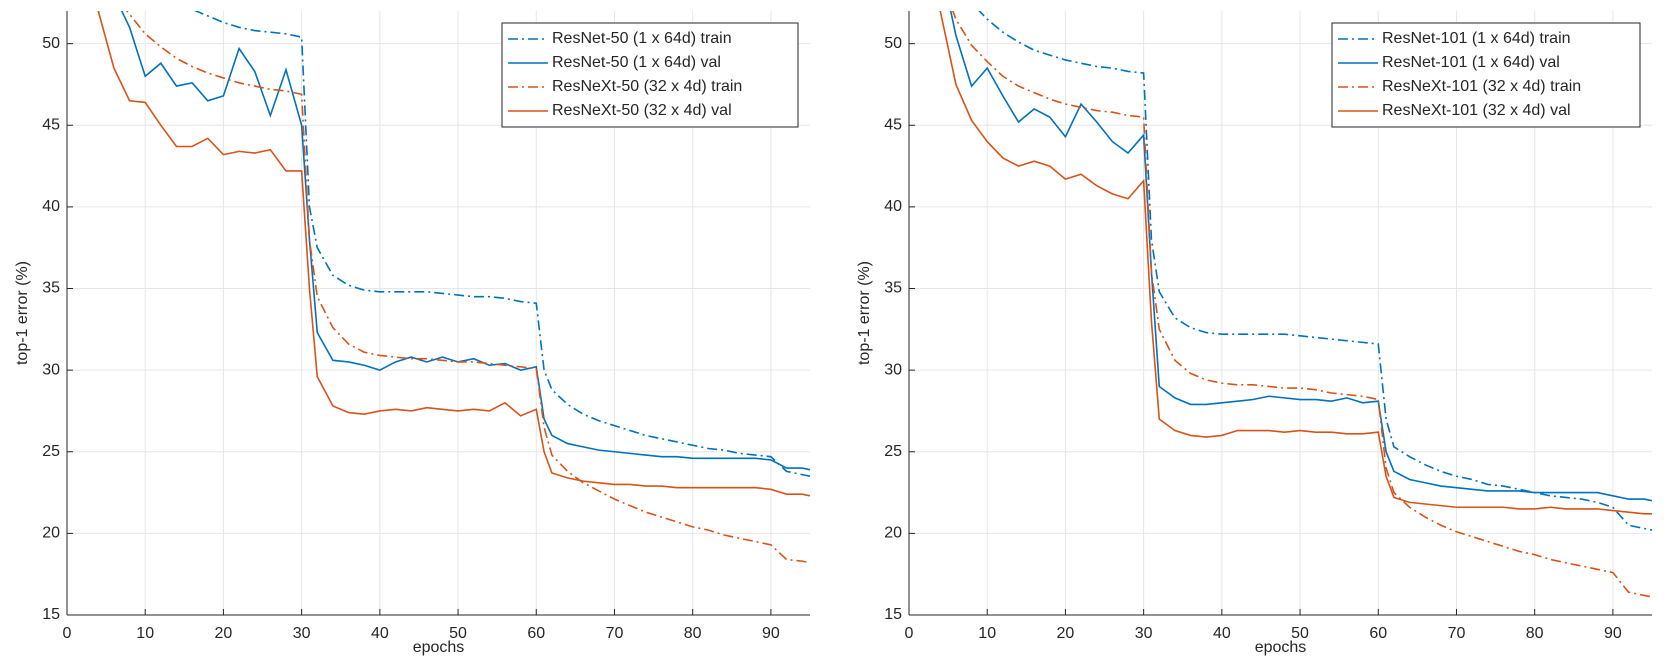 This screenshot has height=656, width=1679. What do you see at coordinates (1476, 110) in the screenshot?
I see `legend-label: ResNeXt-101 (32 x 4d) val` at bounding box center [1476, 110].